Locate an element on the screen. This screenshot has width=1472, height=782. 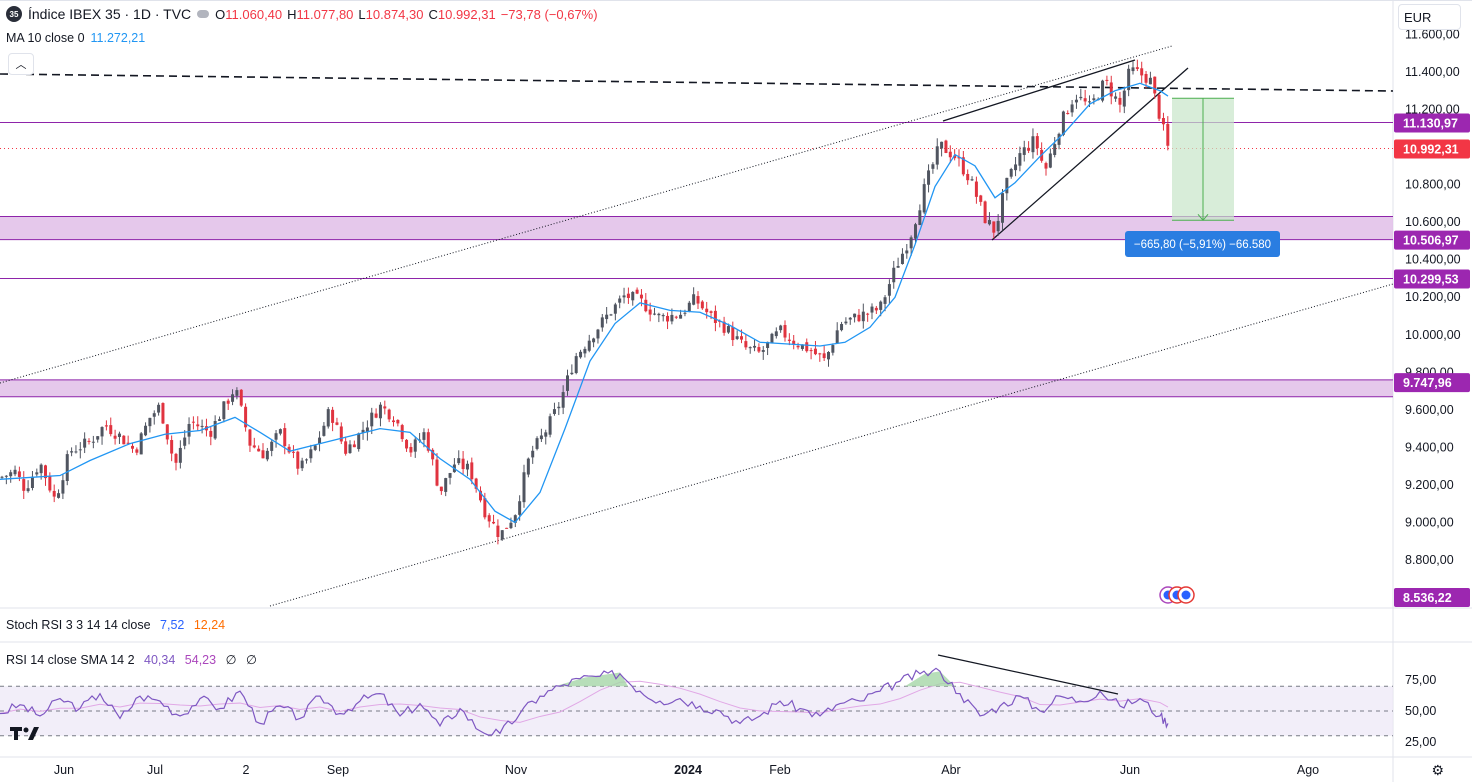
rsi-divergence-line is located at coordinates (1028, 674).